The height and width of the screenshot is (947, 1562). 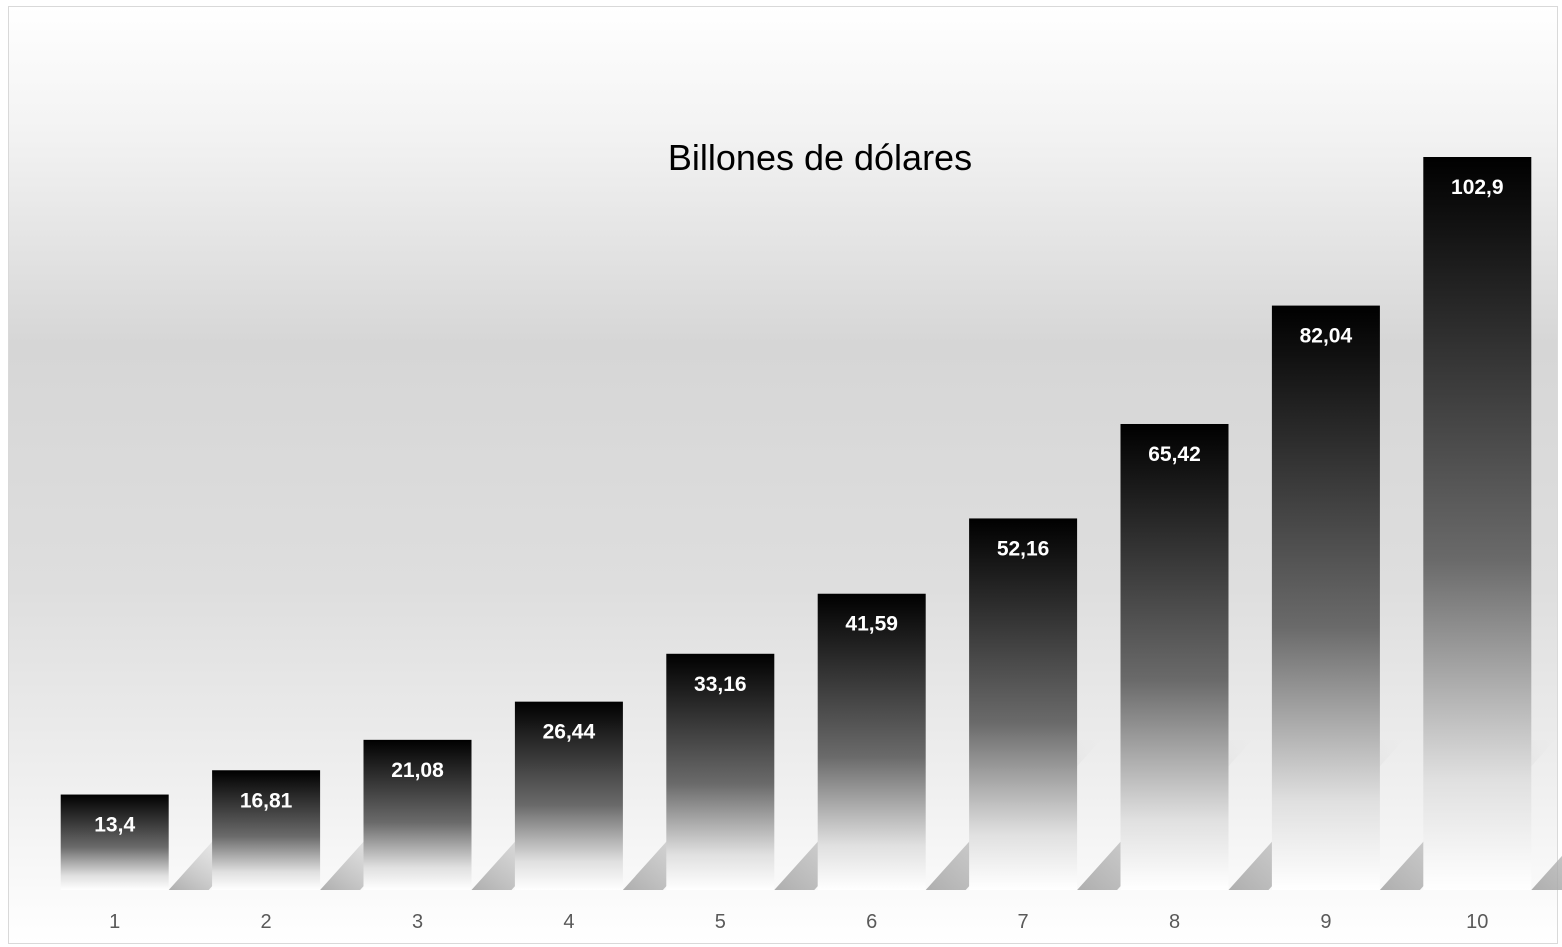 I want to click on x-tick-label: 7, so click(x=1023, y=922).